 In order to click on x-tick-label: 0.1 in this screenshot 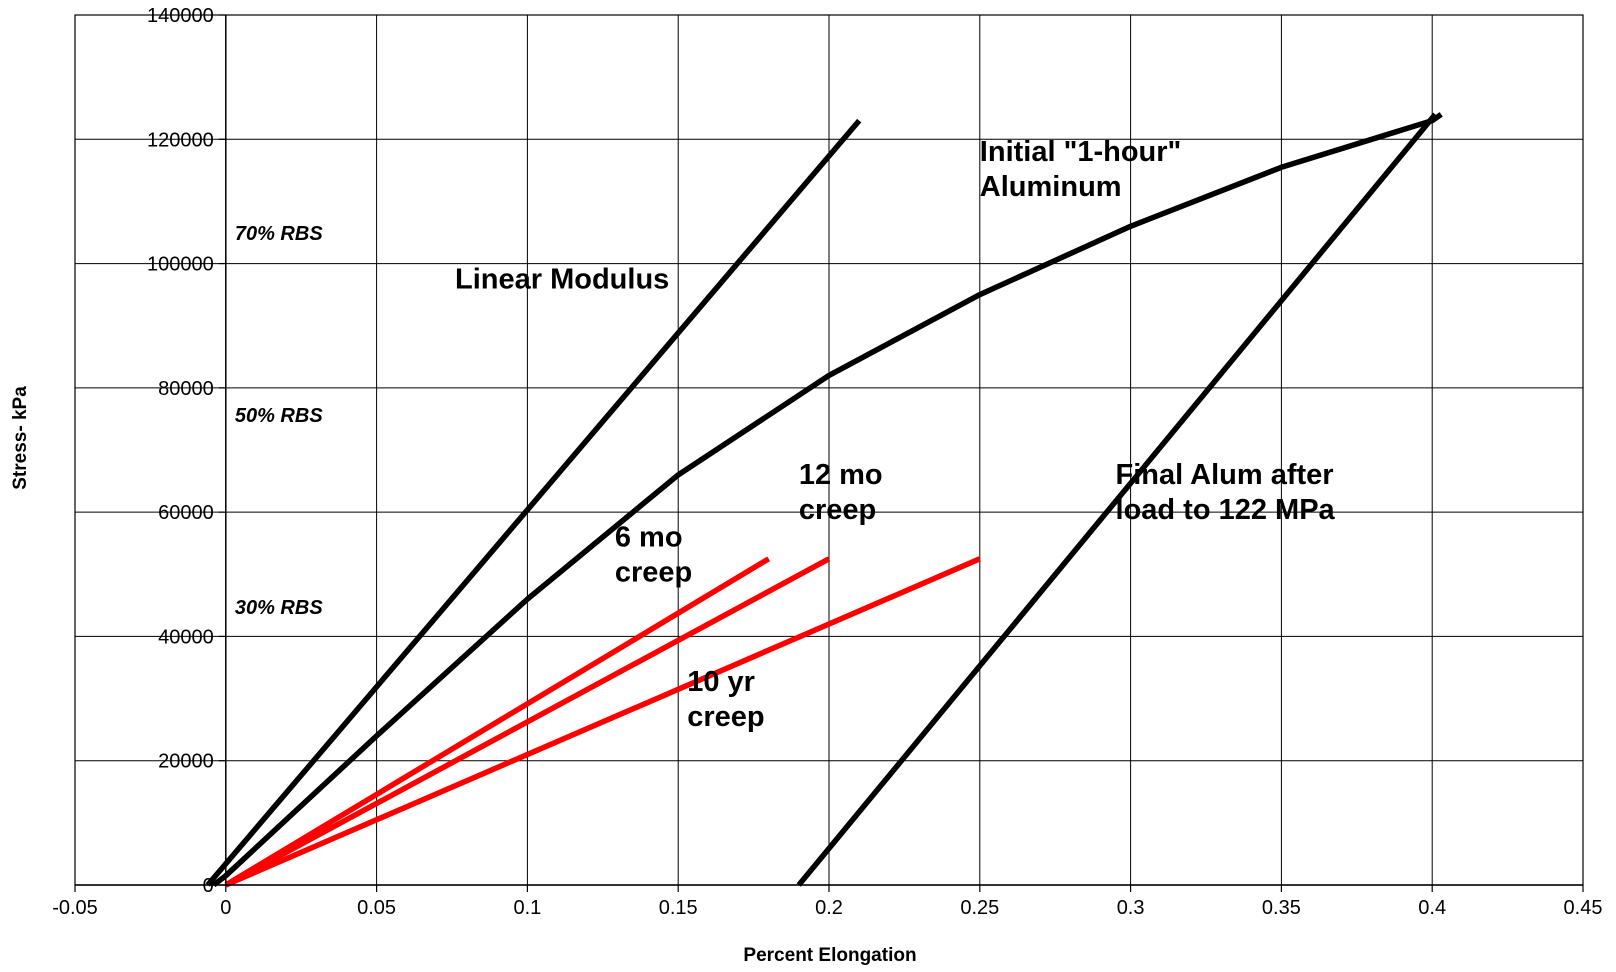, I will do `click(527, 908)`.